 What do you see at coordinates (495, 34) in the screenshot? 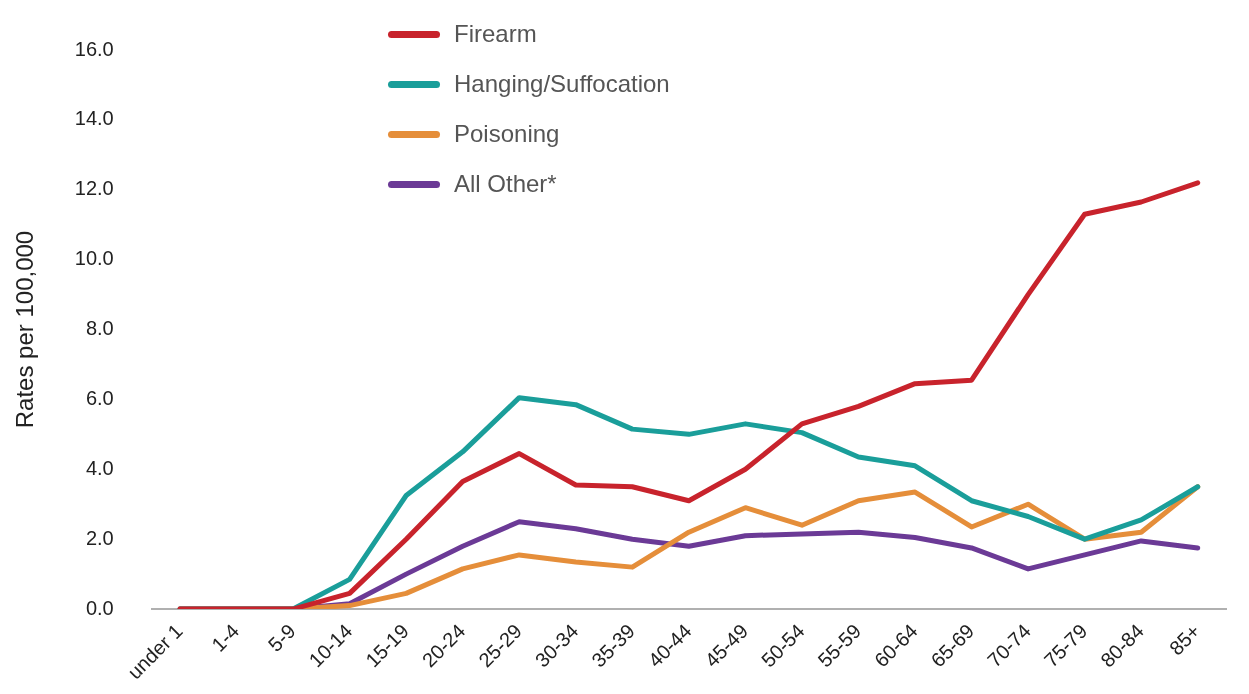
I see `legend-label: Firearm` at bounding box center [495, 34].